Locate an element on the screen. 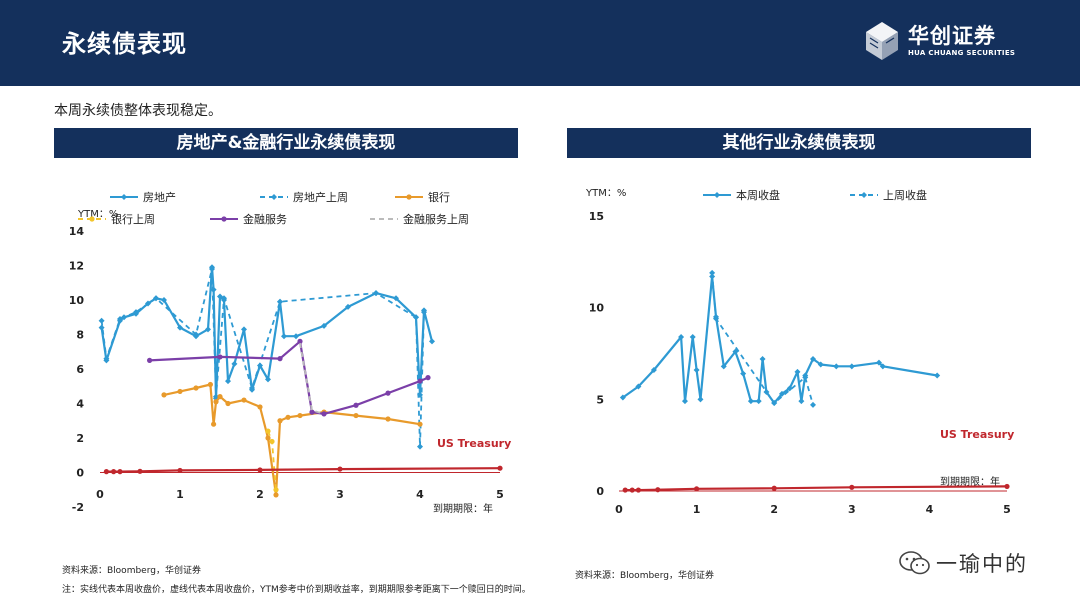 The image size is (1080, 608). chart-1-x-tick-label: 3 is located at coordinates (852, 509).